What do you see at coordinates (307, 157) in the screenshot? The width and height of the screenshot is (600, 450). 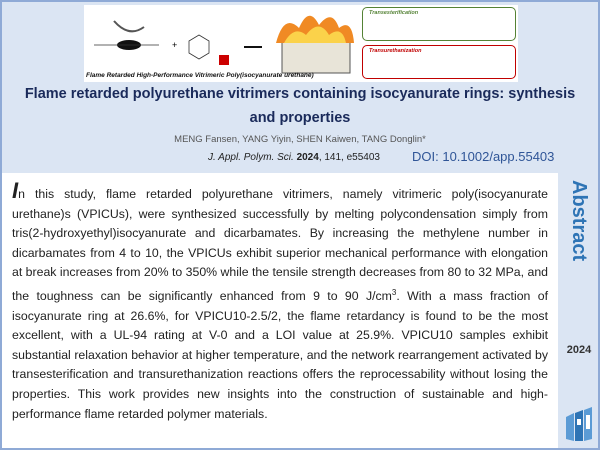 I see `citation-year: 2024` at bounding box center [307, 157].